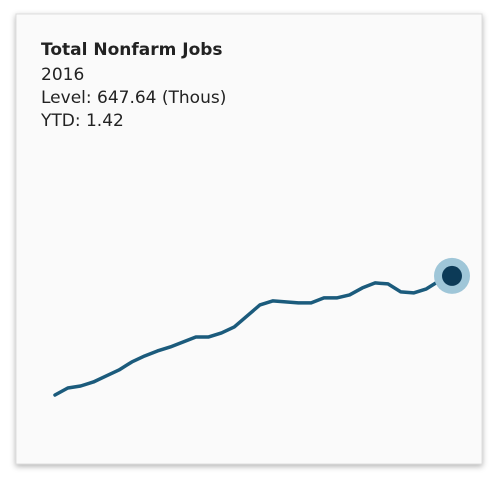 Image resolution: width=497 pixels, height=479 pixels. I want to click on info-line: Level: 647.64 (Thous), so click(133, 98).